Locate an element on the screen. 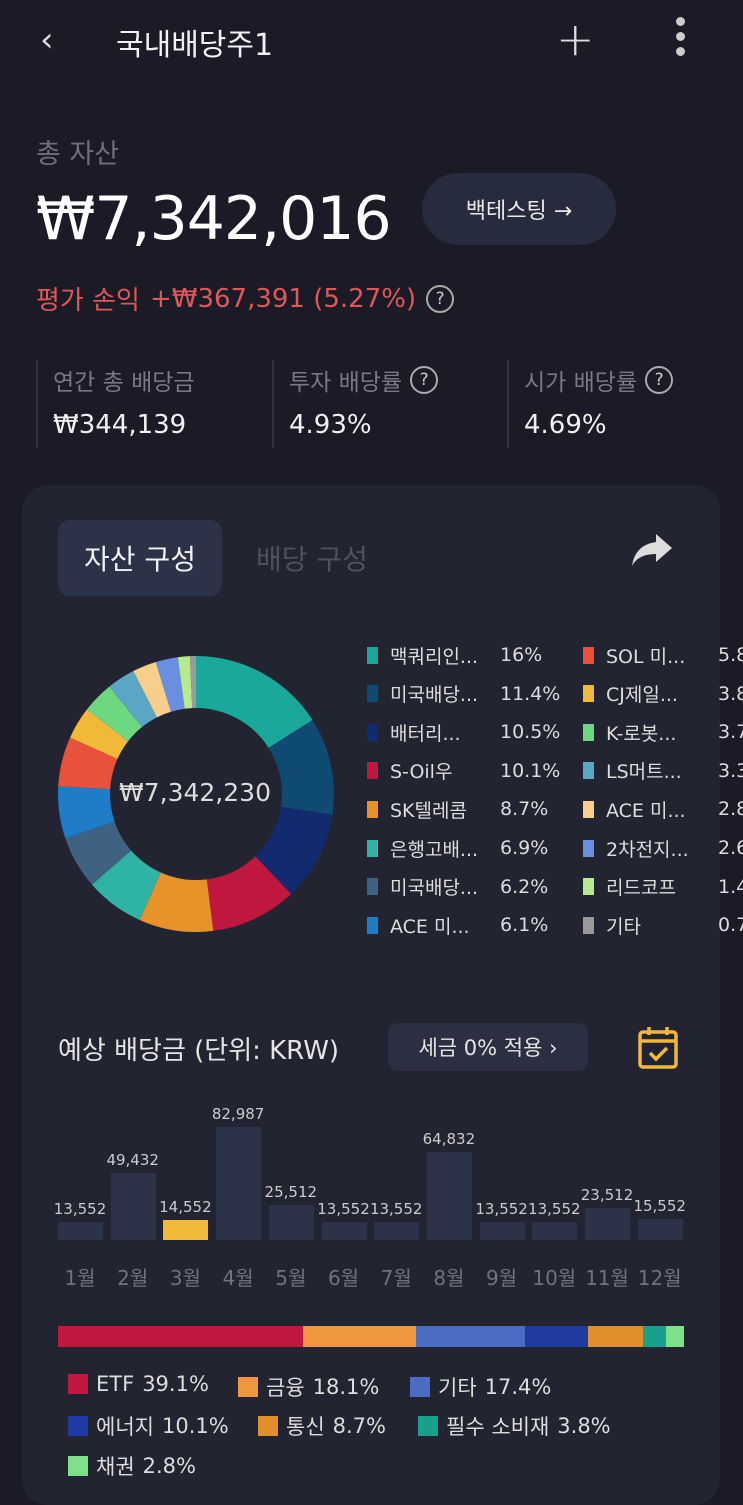 This screenshot has width=743, height=1505. share-icon is located at coordinates (652, 550).